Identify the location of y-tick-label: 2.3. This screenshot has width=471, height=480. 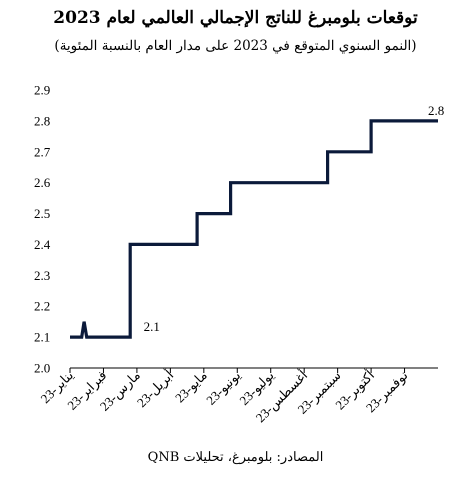
(42, 275).